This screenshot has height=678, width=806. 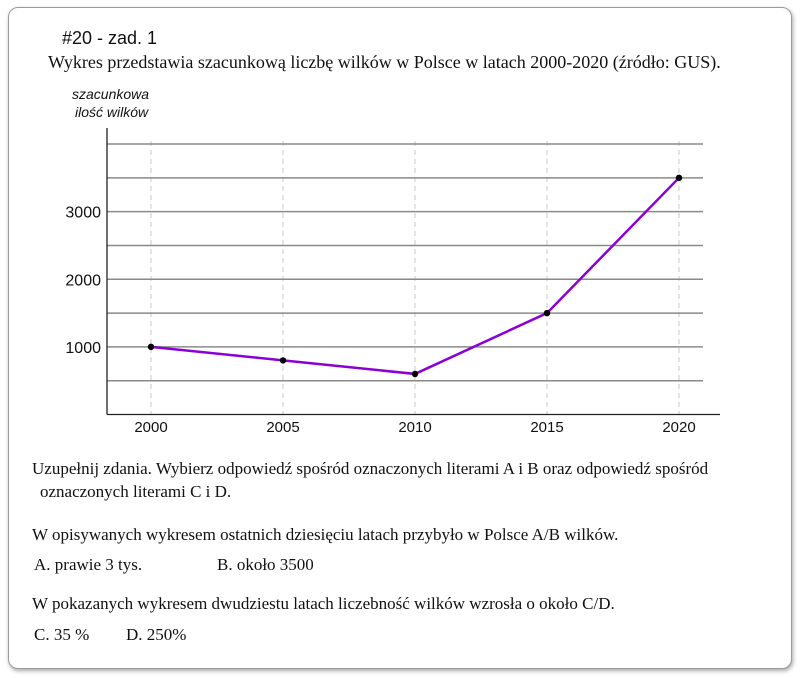 What do you see at coordinates (282, 427) in the screenshot?
I see `x-tick-label: 2005` at bounding box center [282, 427].